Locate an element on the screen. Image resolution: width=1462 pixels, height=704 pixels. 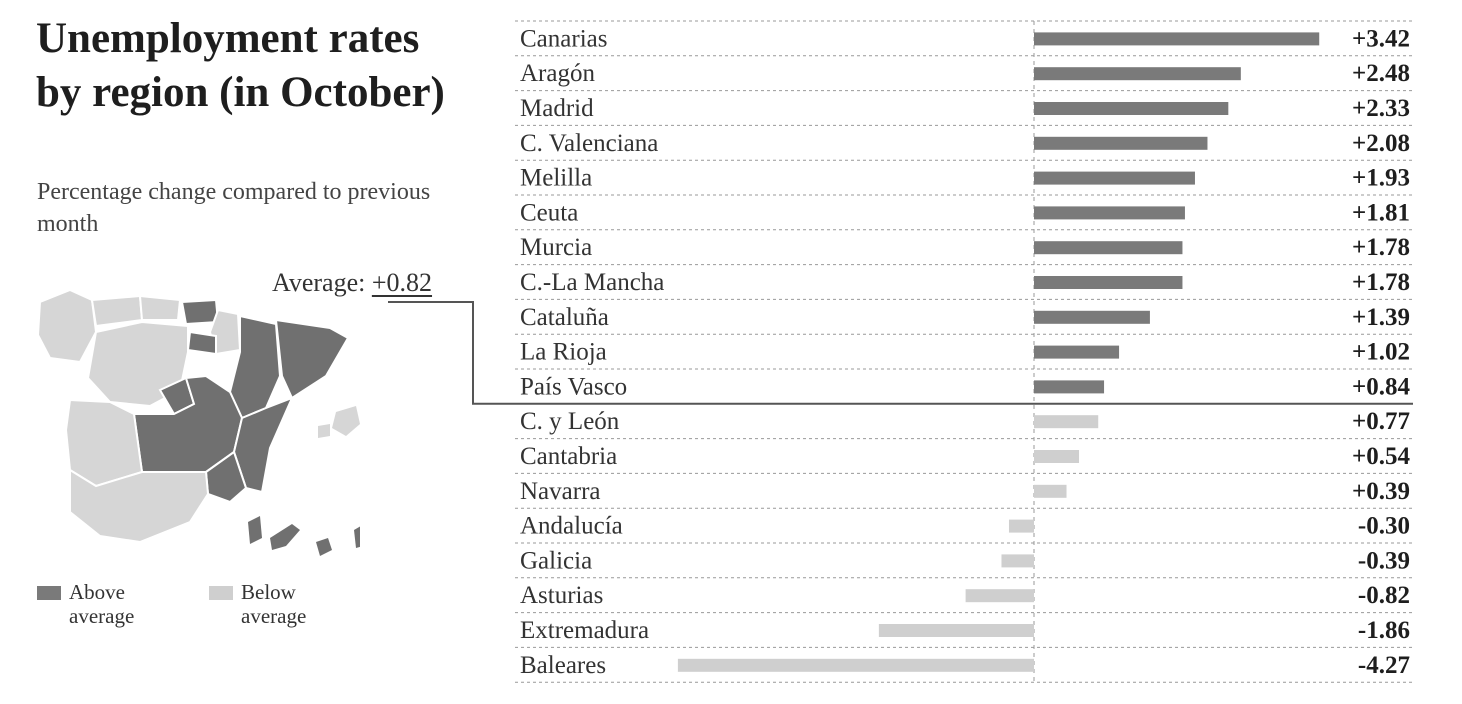
region-label: Ceuta is located at coordinates (549, 212).